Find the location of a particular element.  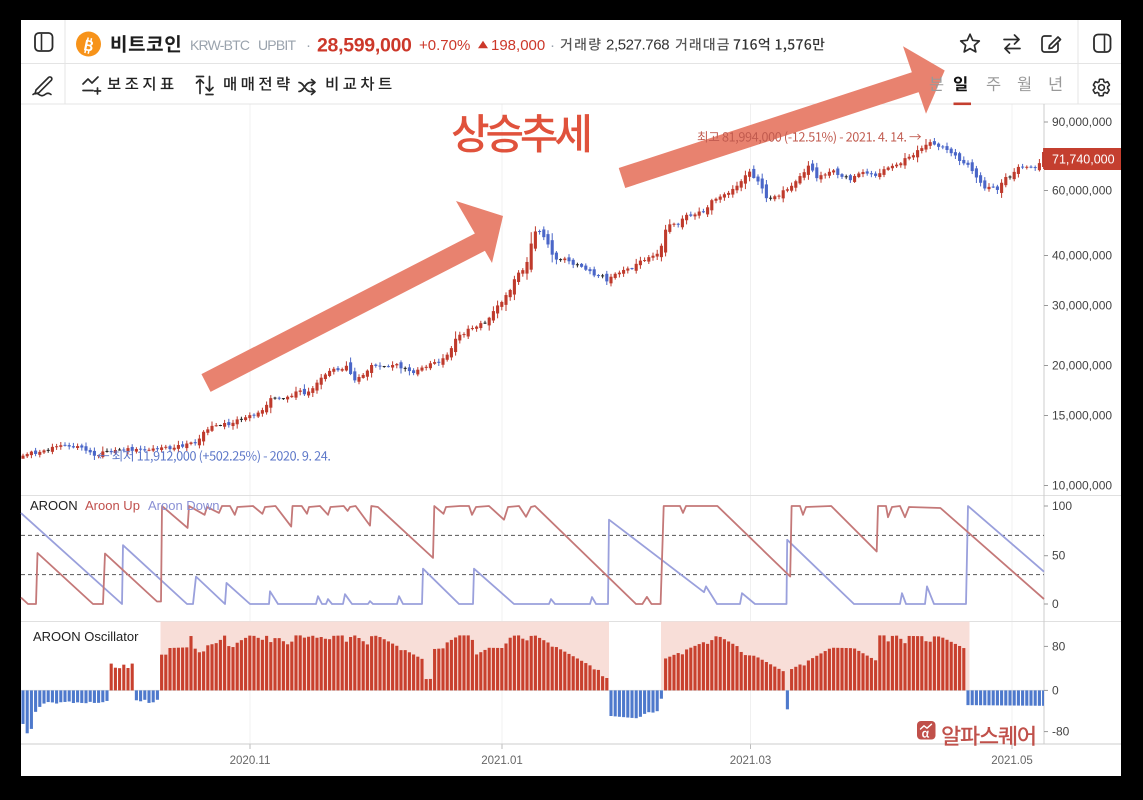

svg-text: 10,000,000 is located at coordinates (1082, 486).